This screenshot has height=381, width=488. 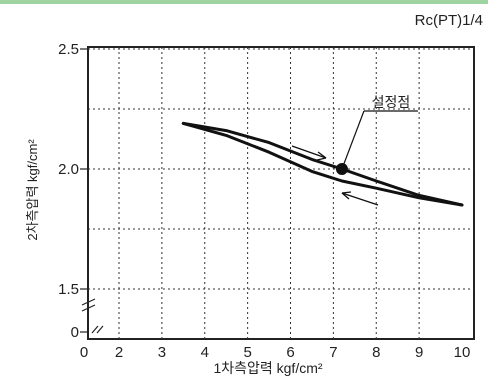 I want to click on x-axis-ticks: 0 2 3 4 5 6 7 8 9 10, so click(x=275, y=352).